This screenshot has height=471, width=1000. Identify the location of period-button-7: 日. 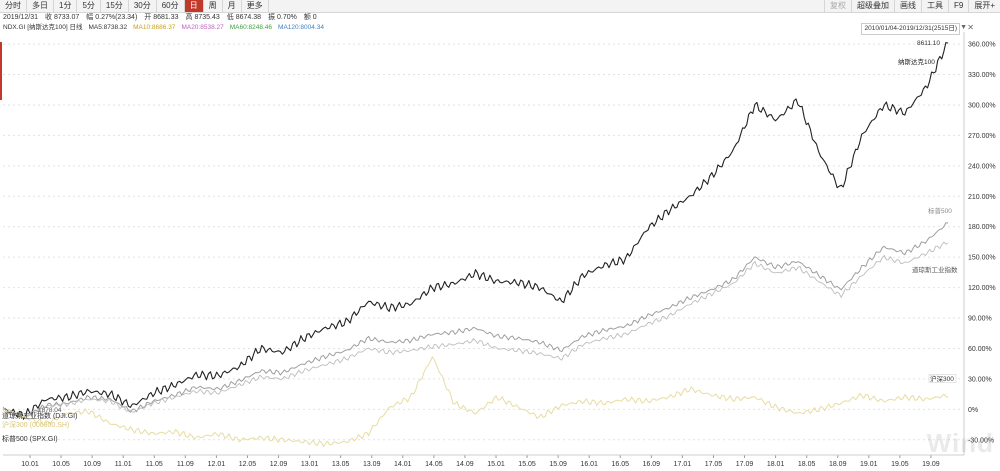
(194, 6).